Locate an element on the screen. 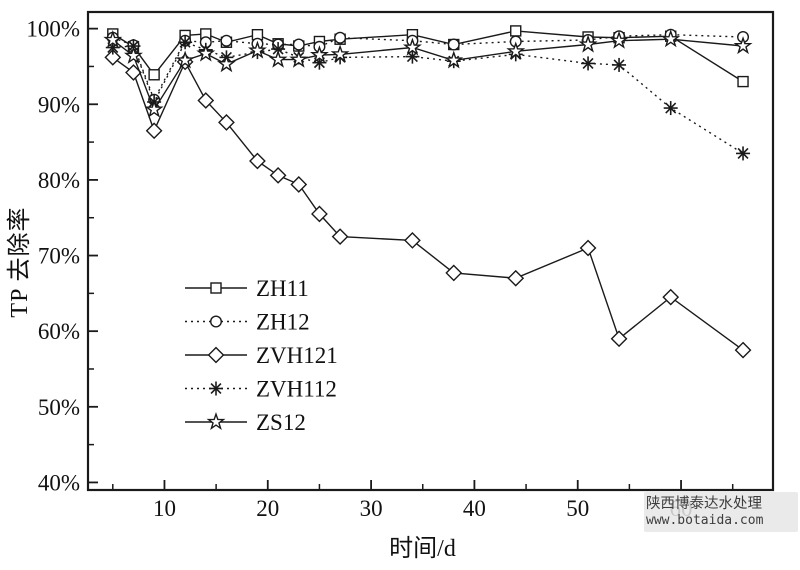 The width and height of the screenshot is (800, 570). legend-item: ZH11 is located at coordinates (247, 288).